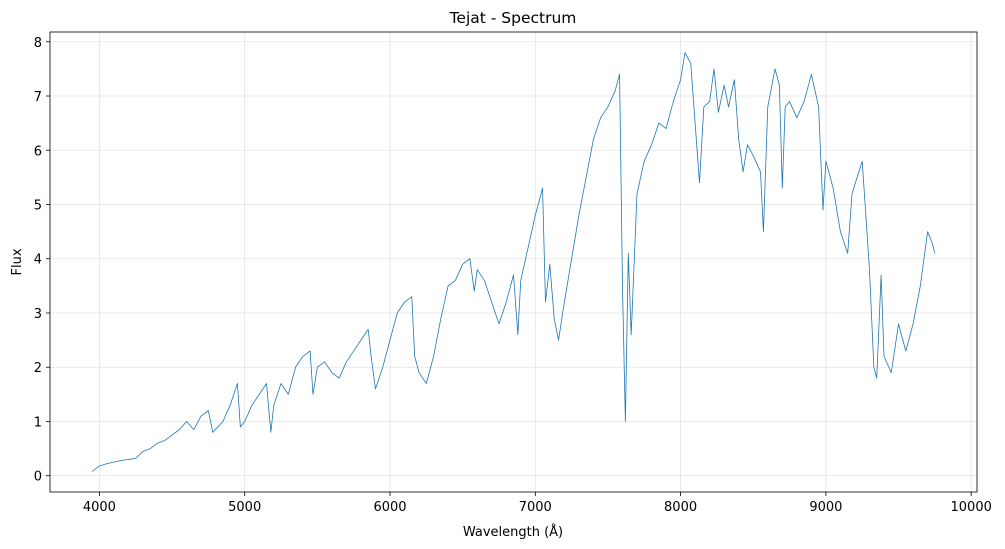 This screenshot has width=1005, height=549. Describe the element at coordinates (38, 97) in the screenshot. I see `y-tick-label: 7` at that location.